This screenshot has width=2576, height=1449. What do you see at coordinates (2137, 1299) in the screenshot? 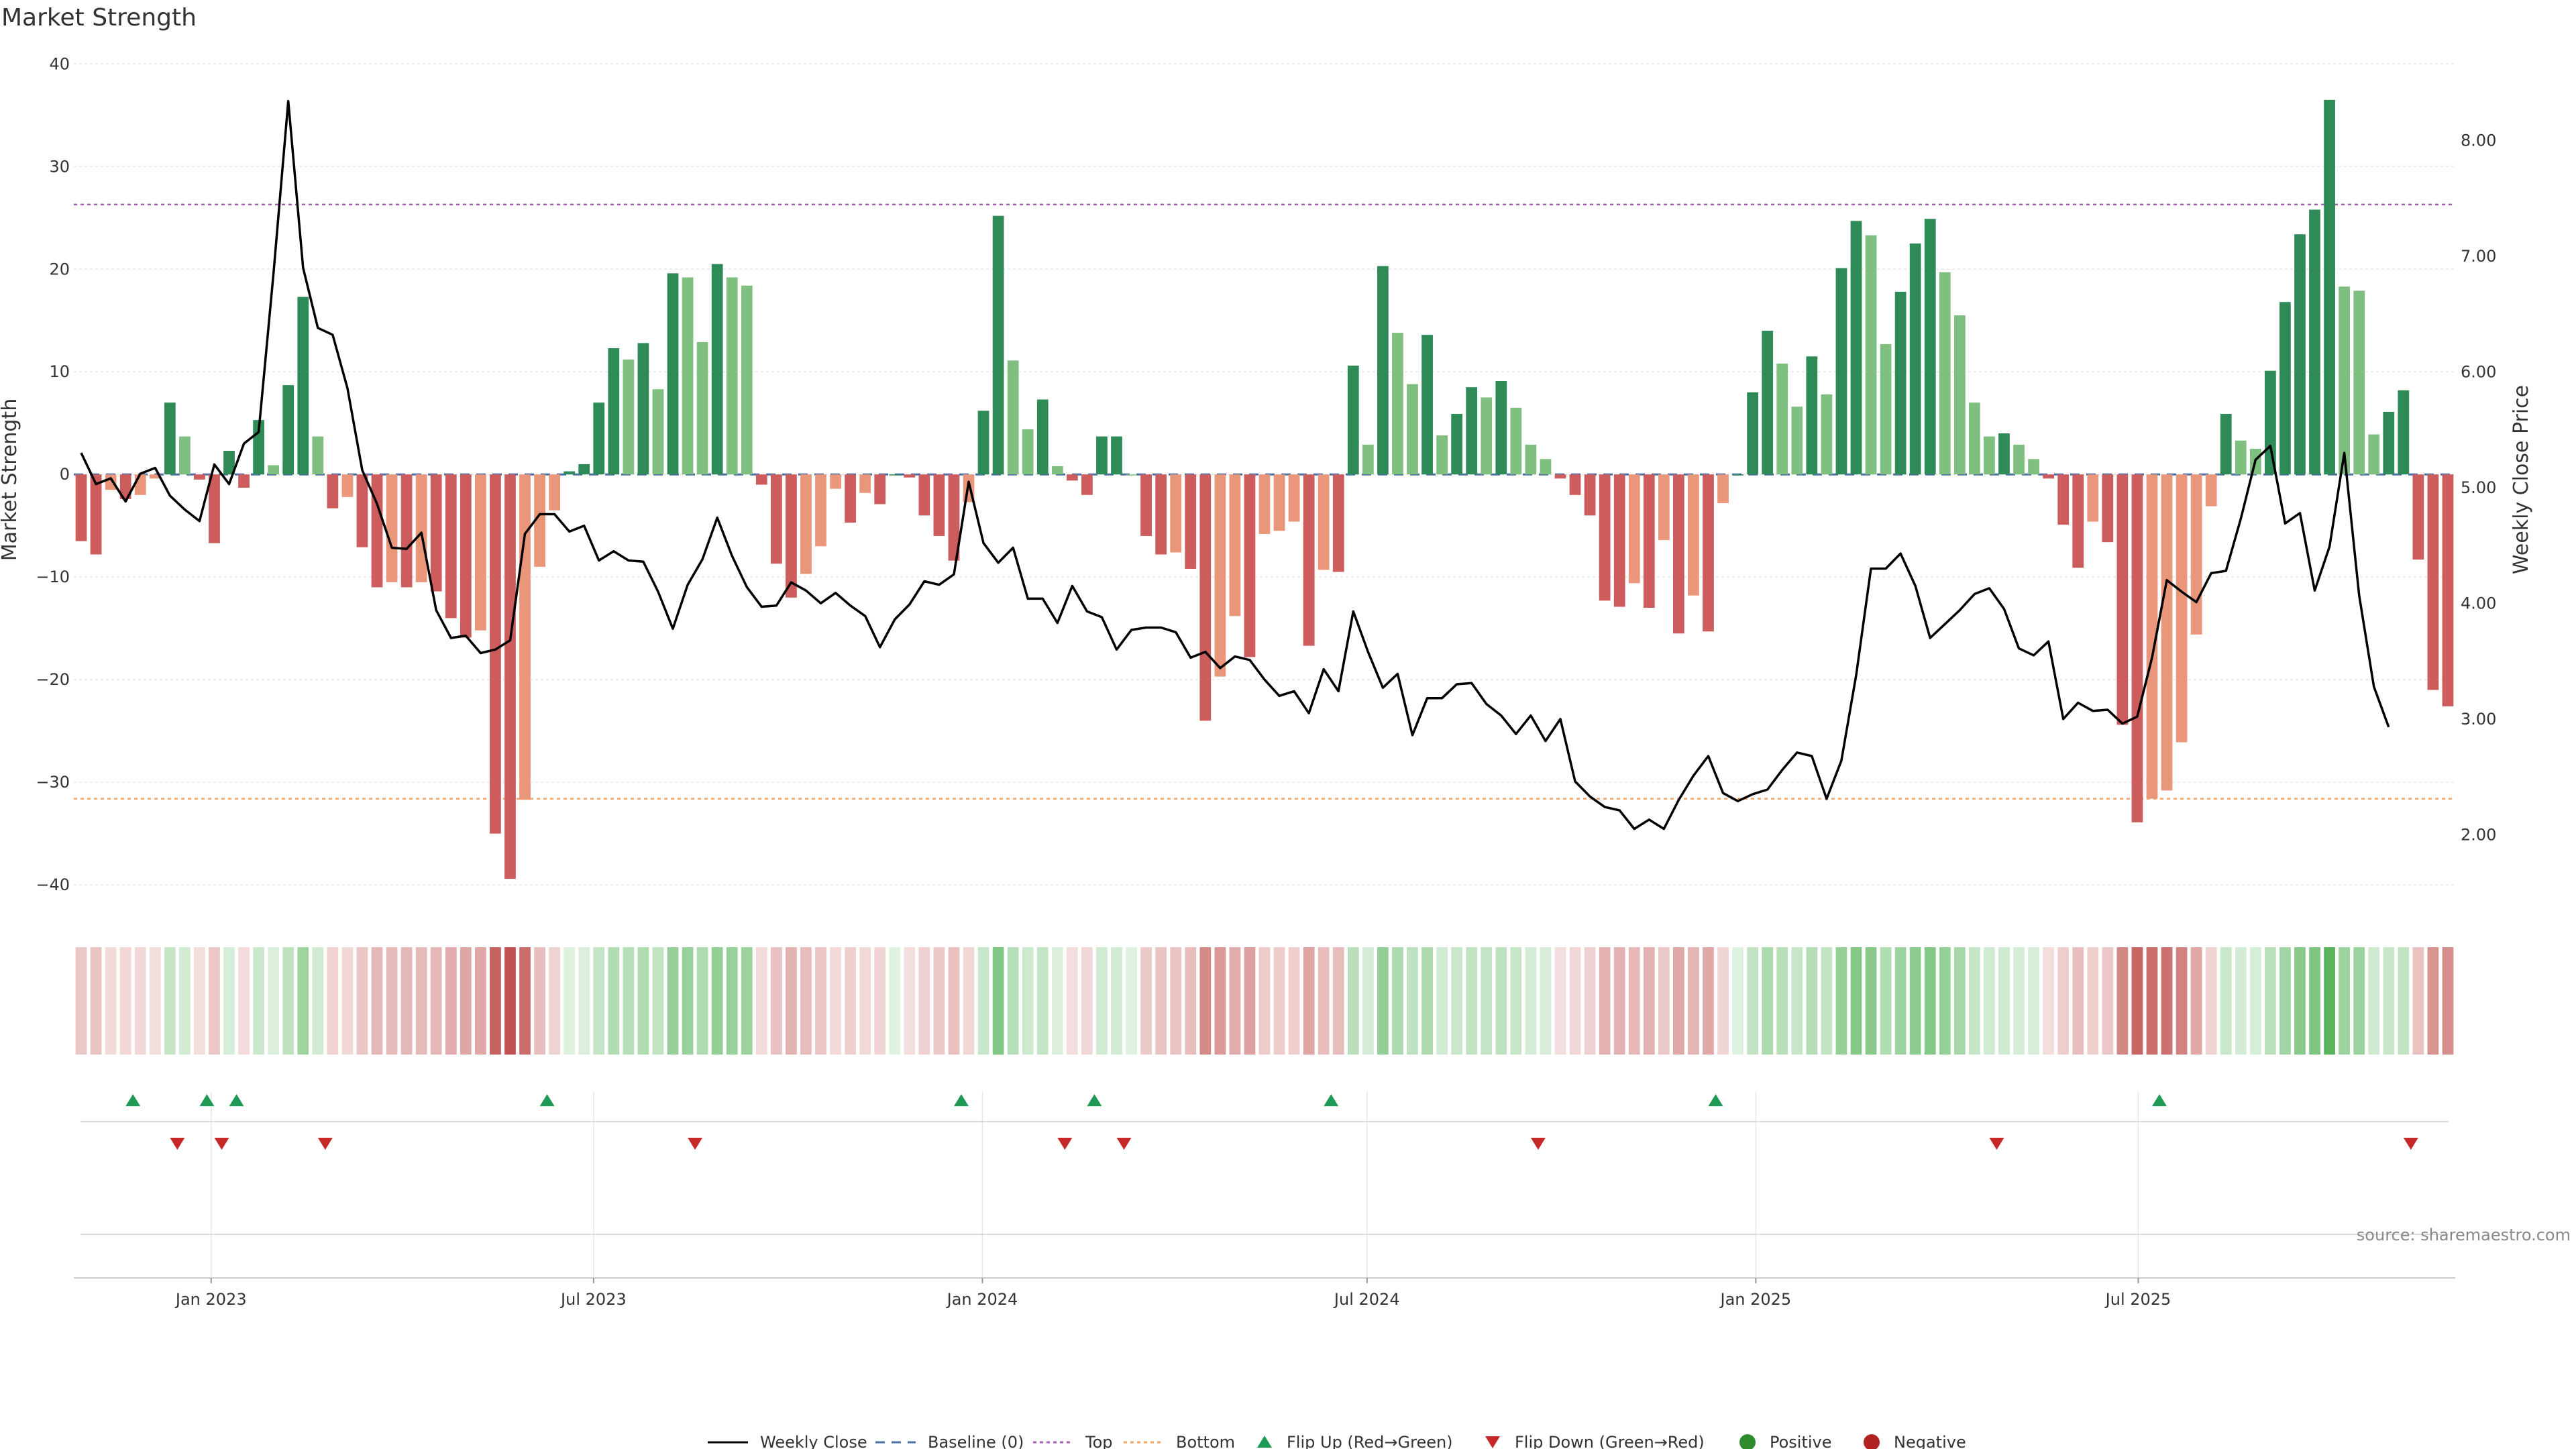
I see `x-tick-label: Jul 2025` at bounding box center [2137, 1299].